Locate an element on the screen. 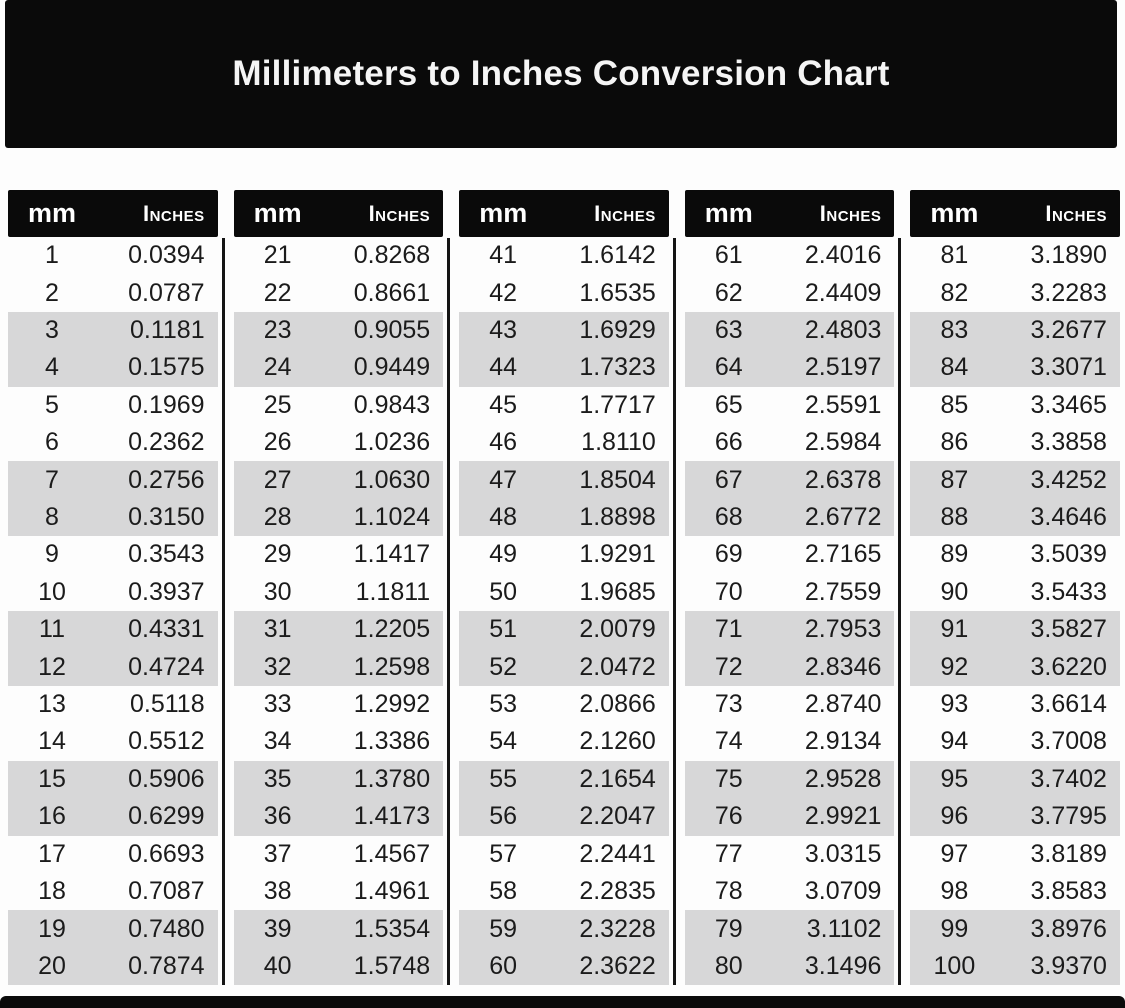  mm-value: 17 is located at coordinates (52, 853).